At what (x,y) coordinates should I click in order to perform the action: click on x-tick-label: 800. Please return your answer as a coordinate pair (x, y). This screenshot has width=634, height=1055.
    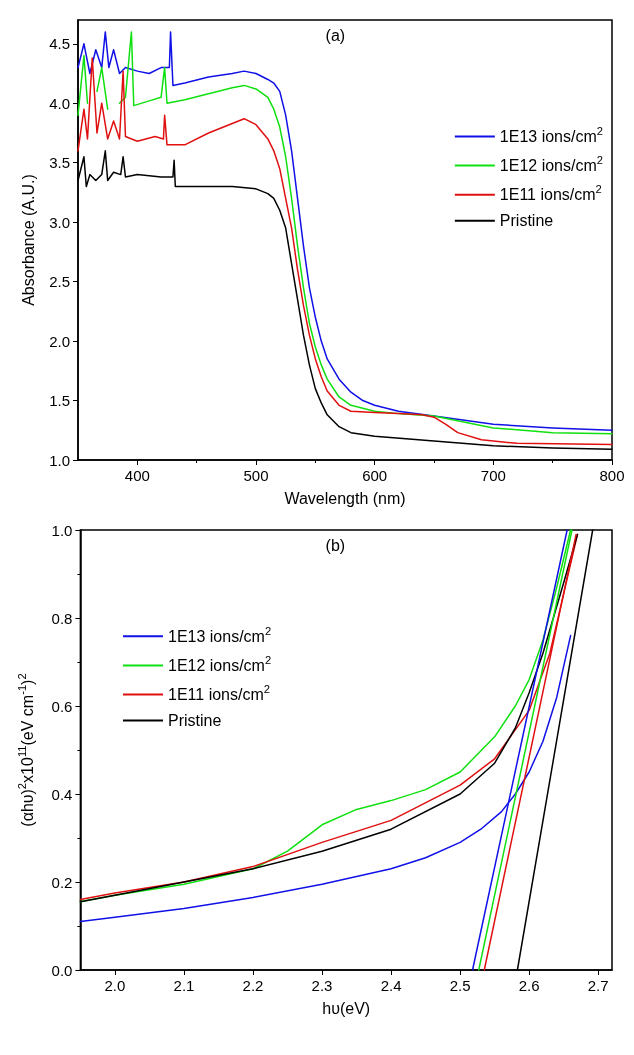
    Looking at the image, I should click on (612, 475).